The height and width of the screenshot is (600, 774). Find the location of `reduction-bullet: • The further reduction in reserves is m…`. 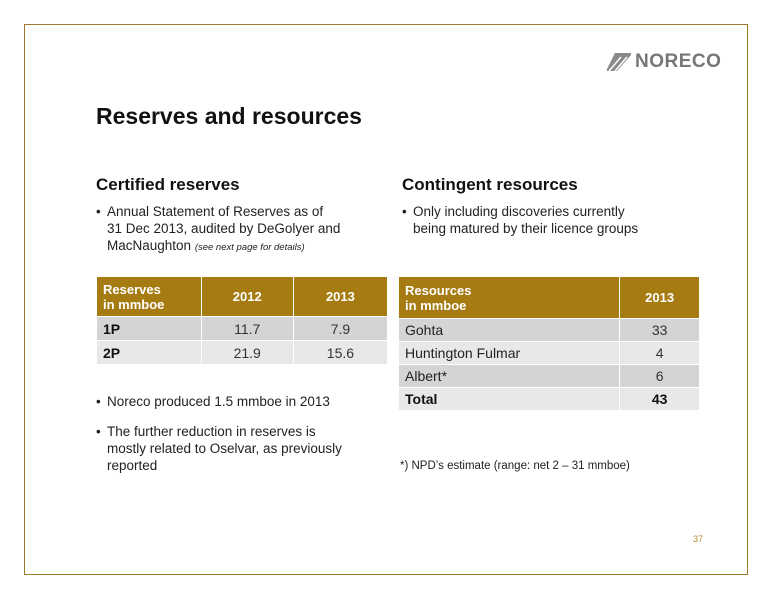

reduction-bullet: • The further reduction in reserves is m… is located at coordinates (219, 448).